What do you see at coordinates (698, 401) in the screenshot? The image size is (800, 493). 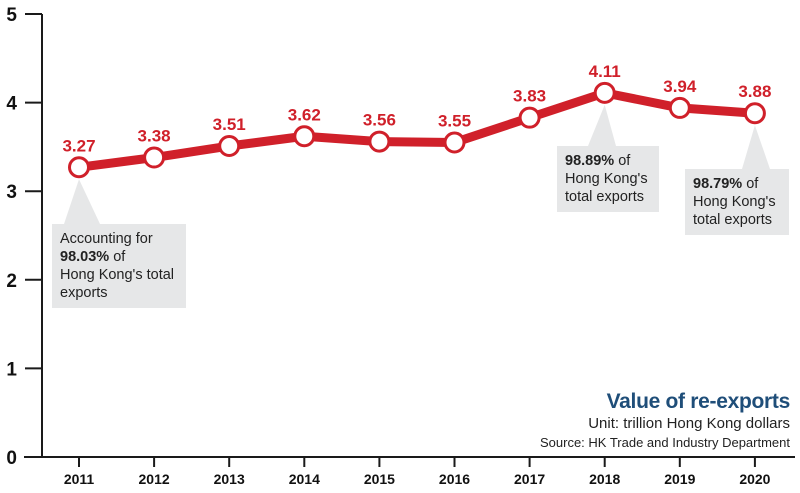 I see `chart-title: Value of re-exports` at bounding box center [698, 401].